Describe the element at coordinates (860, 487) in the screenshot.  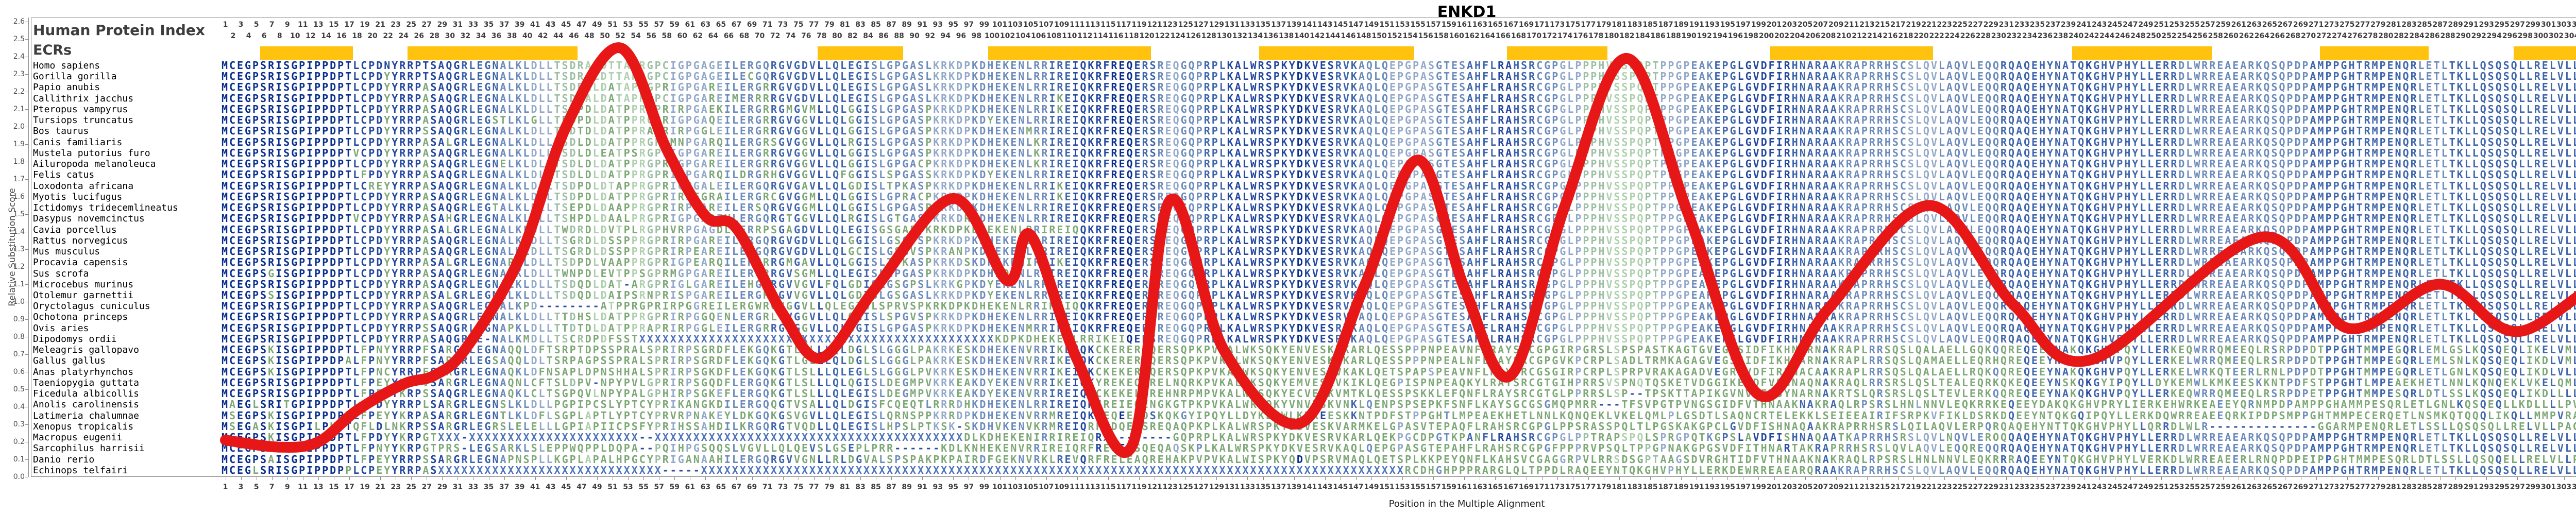
I see `x-tick-label: 83` at that location.